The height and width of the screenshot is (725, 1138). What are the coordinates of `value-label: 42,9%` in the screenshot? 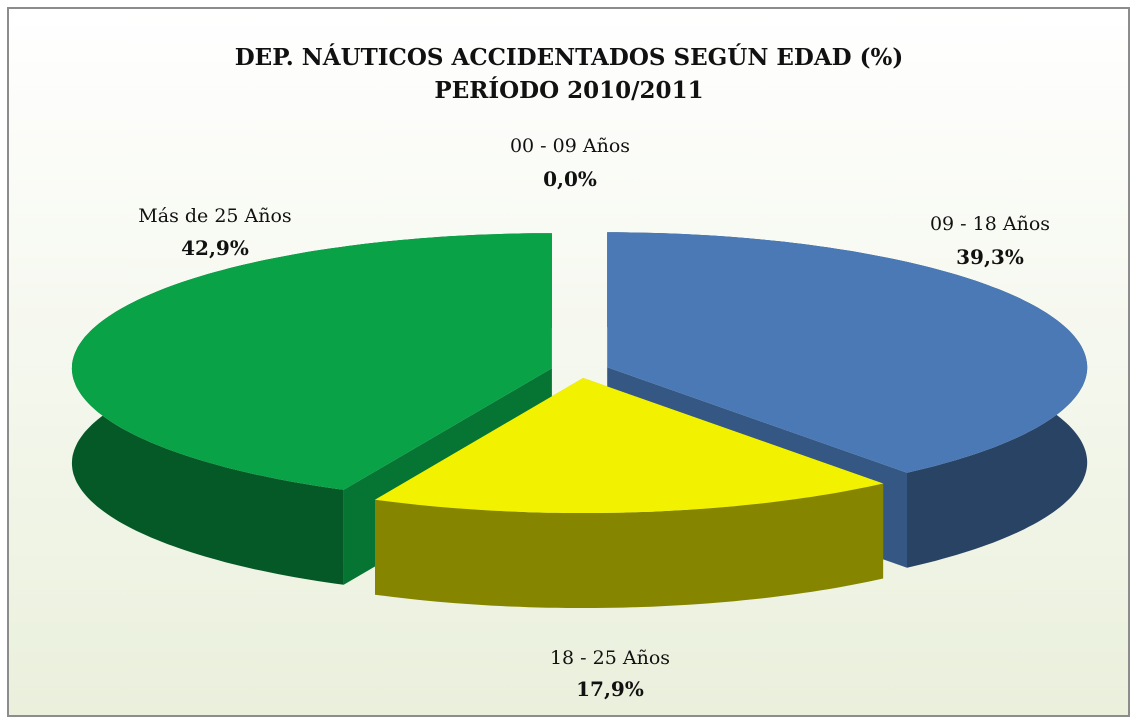 It's located at (215, 248).